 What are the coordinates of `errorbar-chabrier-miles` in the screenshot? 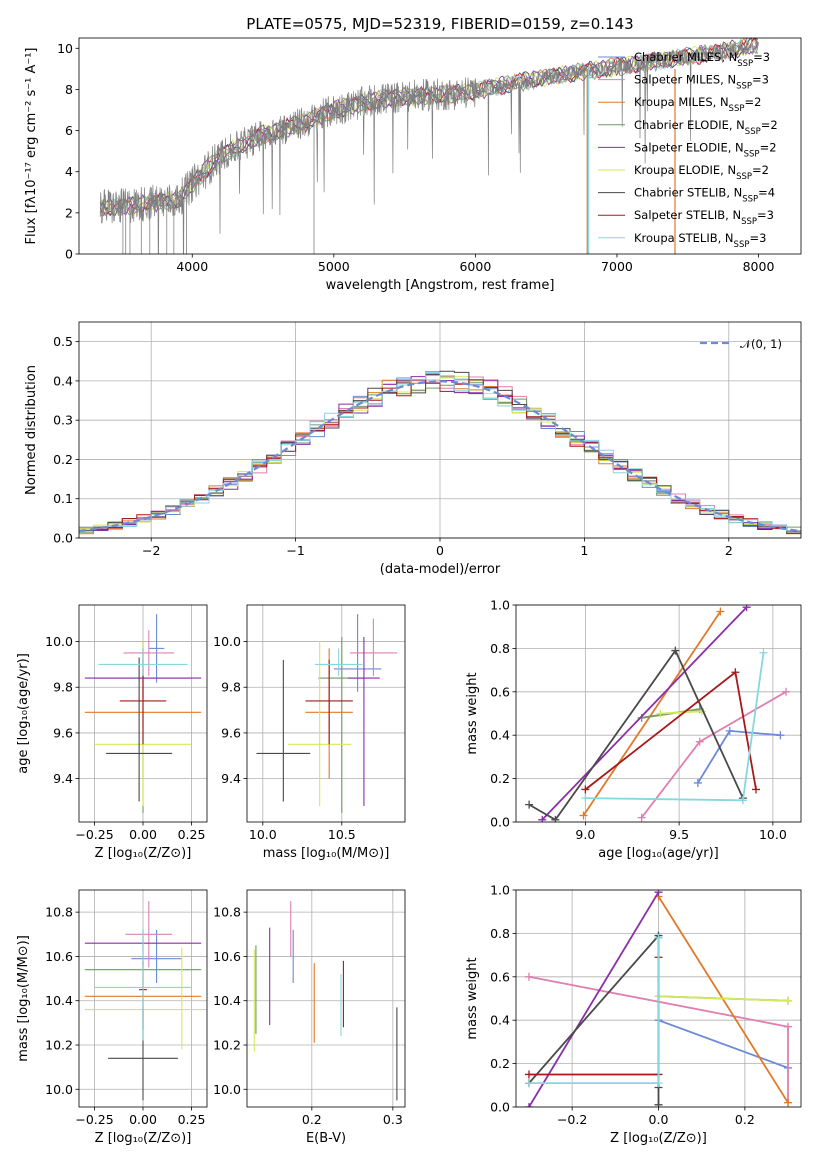 It's located at (156, 648).